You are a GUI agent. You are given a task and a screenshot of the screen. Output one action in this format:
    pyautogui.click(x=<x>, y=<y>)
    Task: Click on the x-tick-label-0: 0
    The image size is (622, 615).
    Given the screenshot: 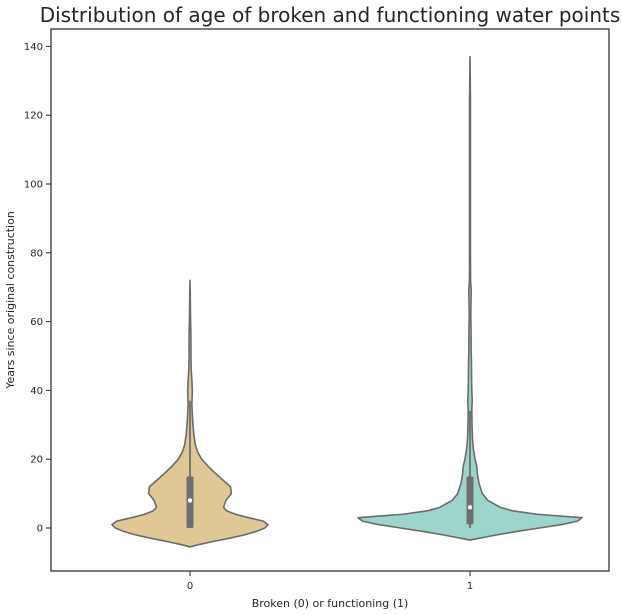 What is the action you would take?
    pyautogui.click(x=190, y=586)
    